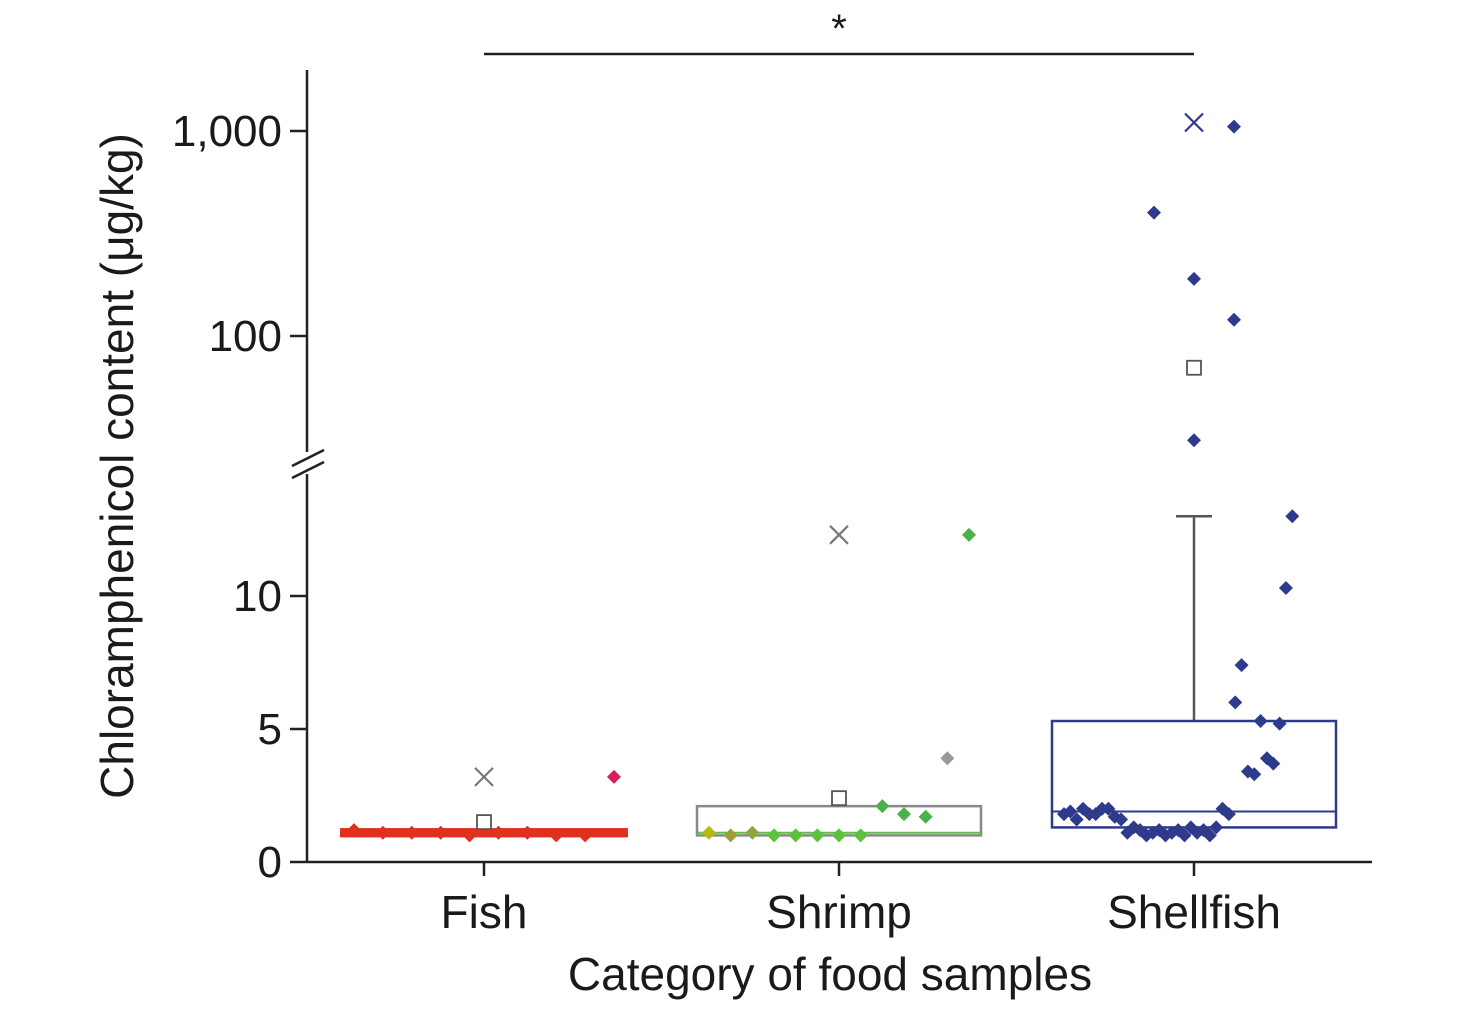 The width and height of the screenshot is (1476, 1012). Describe the element at coordinates (839, 535) in the screenshot. I see `shrimp-max-marker` at that location.